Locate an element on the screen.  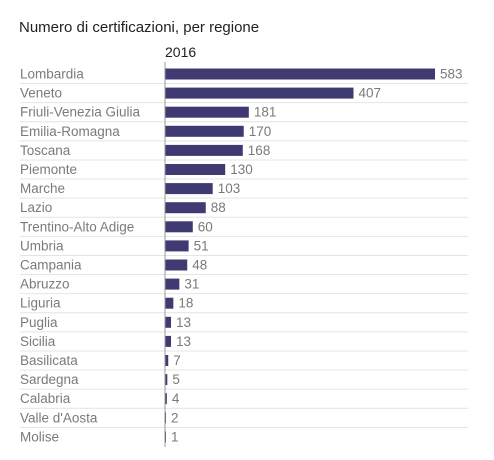
value-label: 130 is located at coordinates (241, 169).